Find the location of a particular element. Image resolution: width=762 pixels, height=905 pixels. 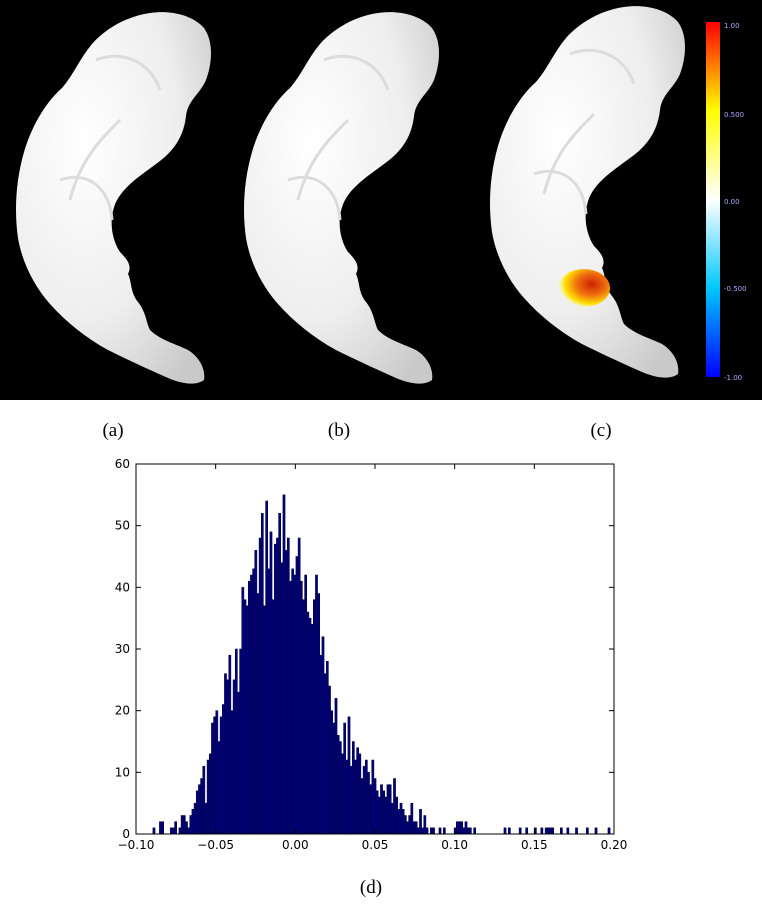

y-tick-label: 10 is located at coordinates (122, 772).